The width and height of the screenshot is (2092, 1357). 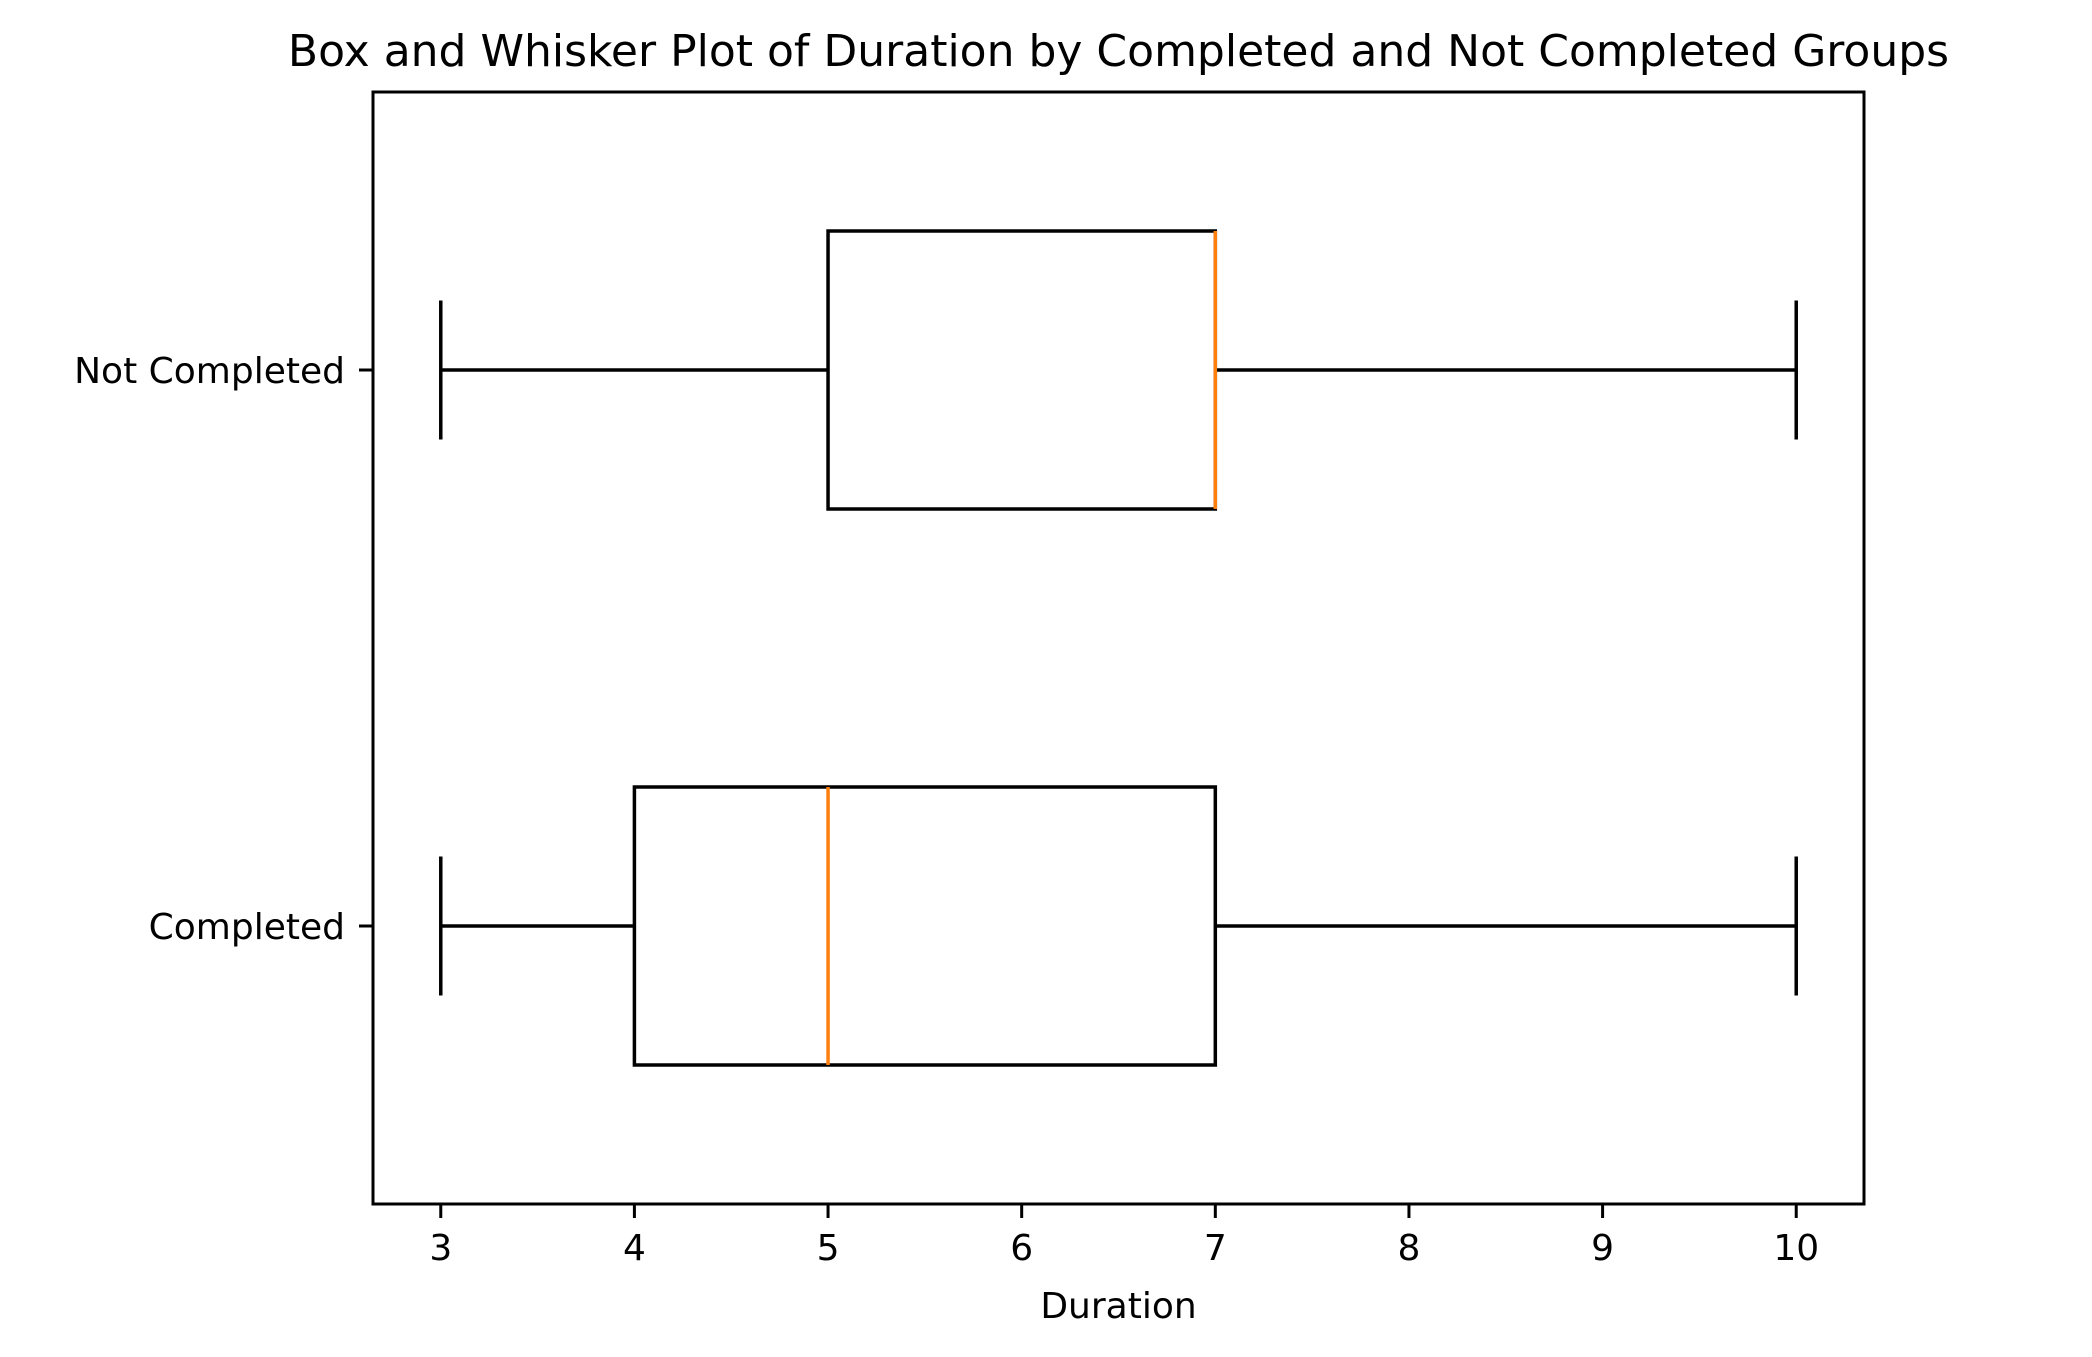 What do you see at coordinates (1409, 1248) in the screenshot?
I see `x-tick-label: 8` at bounding box center [1409, 1248].